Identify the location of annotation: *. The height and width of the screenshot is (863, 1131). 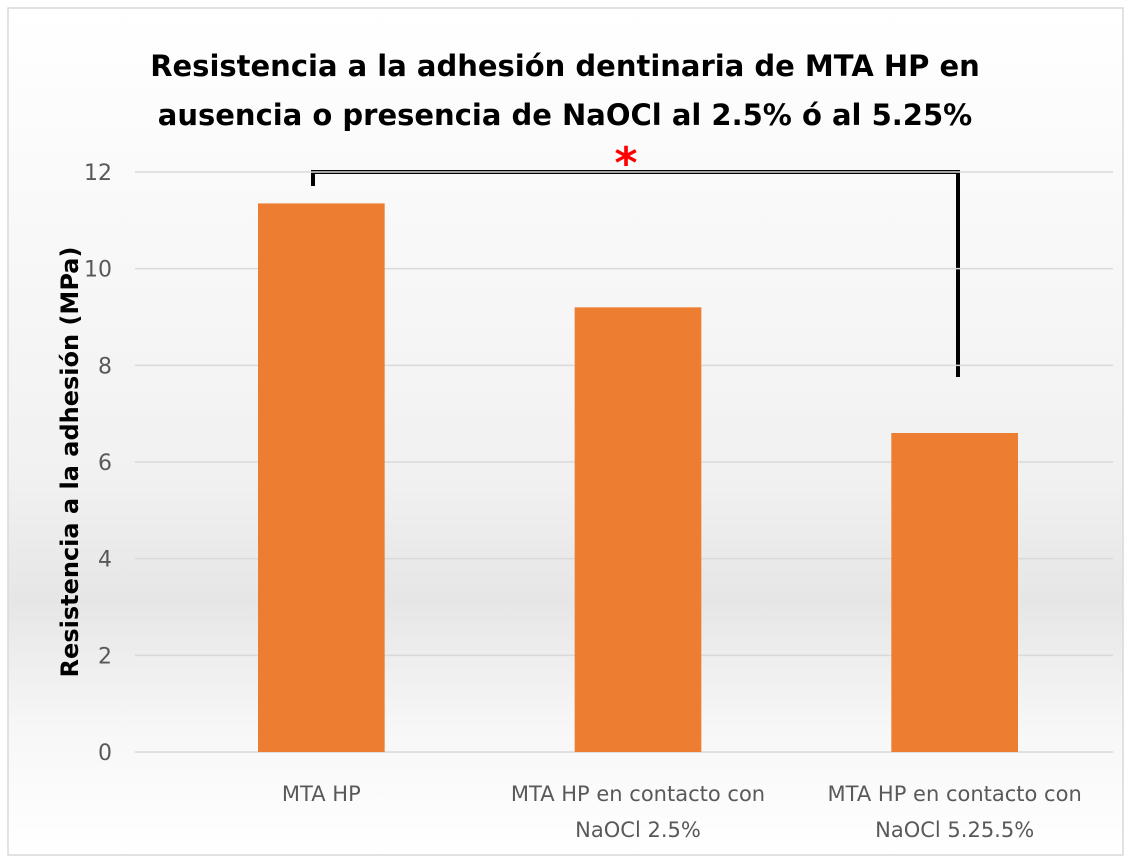
(625, 163).